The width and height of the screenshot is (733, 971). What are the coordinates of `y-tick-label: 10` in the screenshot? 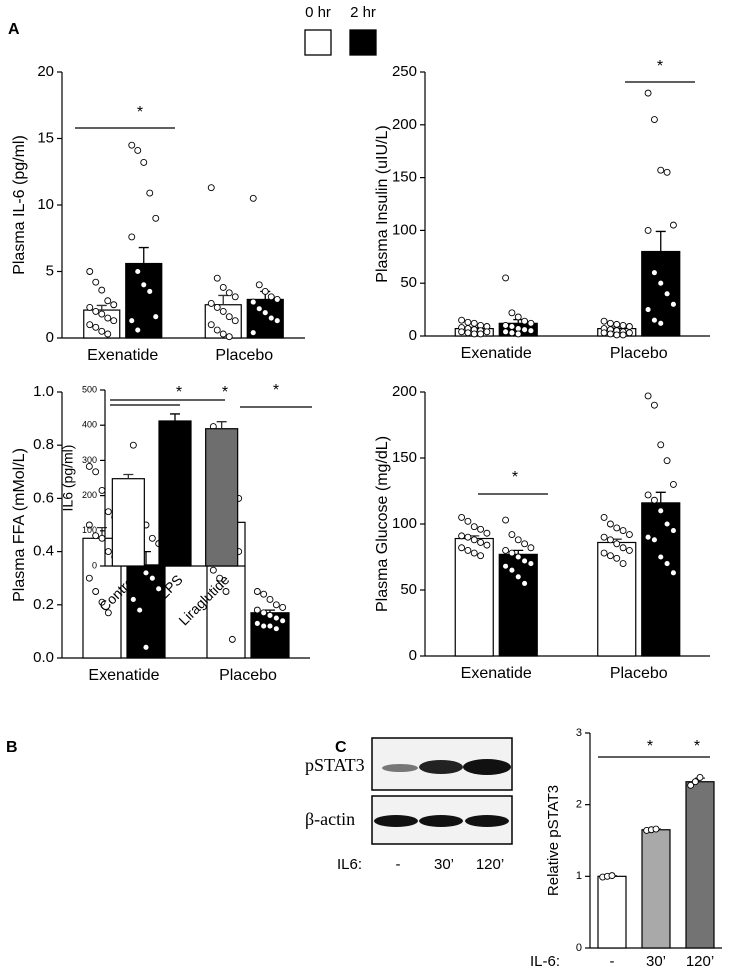 It's located at (45, 204).